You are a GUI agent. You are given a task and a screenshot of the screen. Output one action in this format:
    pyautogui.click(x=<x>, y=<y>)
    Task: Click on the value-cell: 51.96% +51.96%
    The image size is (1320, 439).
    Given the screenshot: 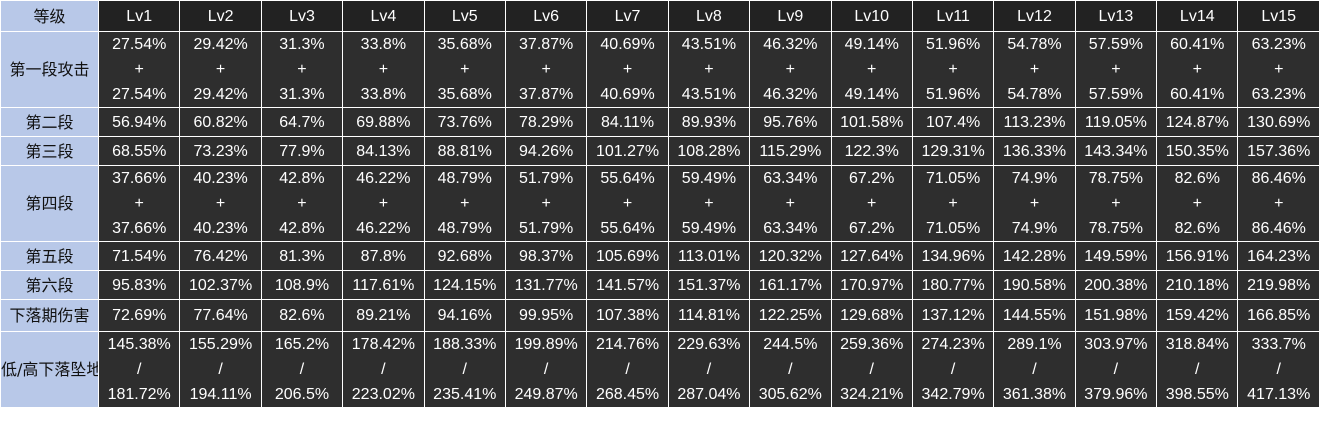 What is the action you would take?
    pyautogui.click(x=953, y=69)
    